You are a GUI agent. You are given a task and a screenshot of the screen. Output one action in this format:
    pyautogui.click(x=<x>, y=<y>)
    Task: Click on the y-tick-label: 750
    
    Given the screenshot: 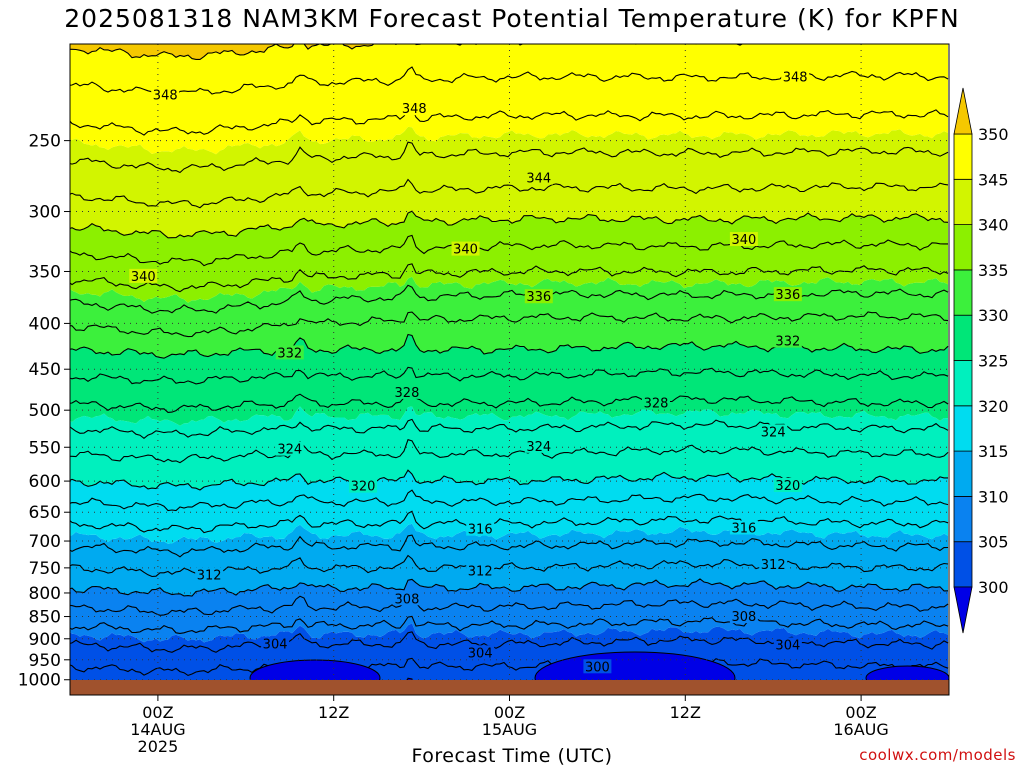 What is the action you would take?
    pyautogui.click(x=45, y=569)
    